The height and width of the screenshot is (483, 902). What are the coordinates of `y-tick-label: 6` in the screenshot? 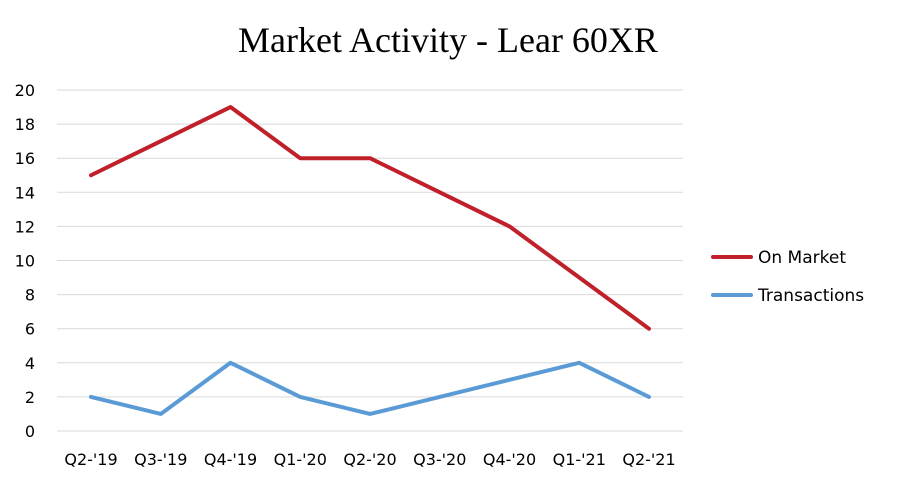 It's located at (30, 329).